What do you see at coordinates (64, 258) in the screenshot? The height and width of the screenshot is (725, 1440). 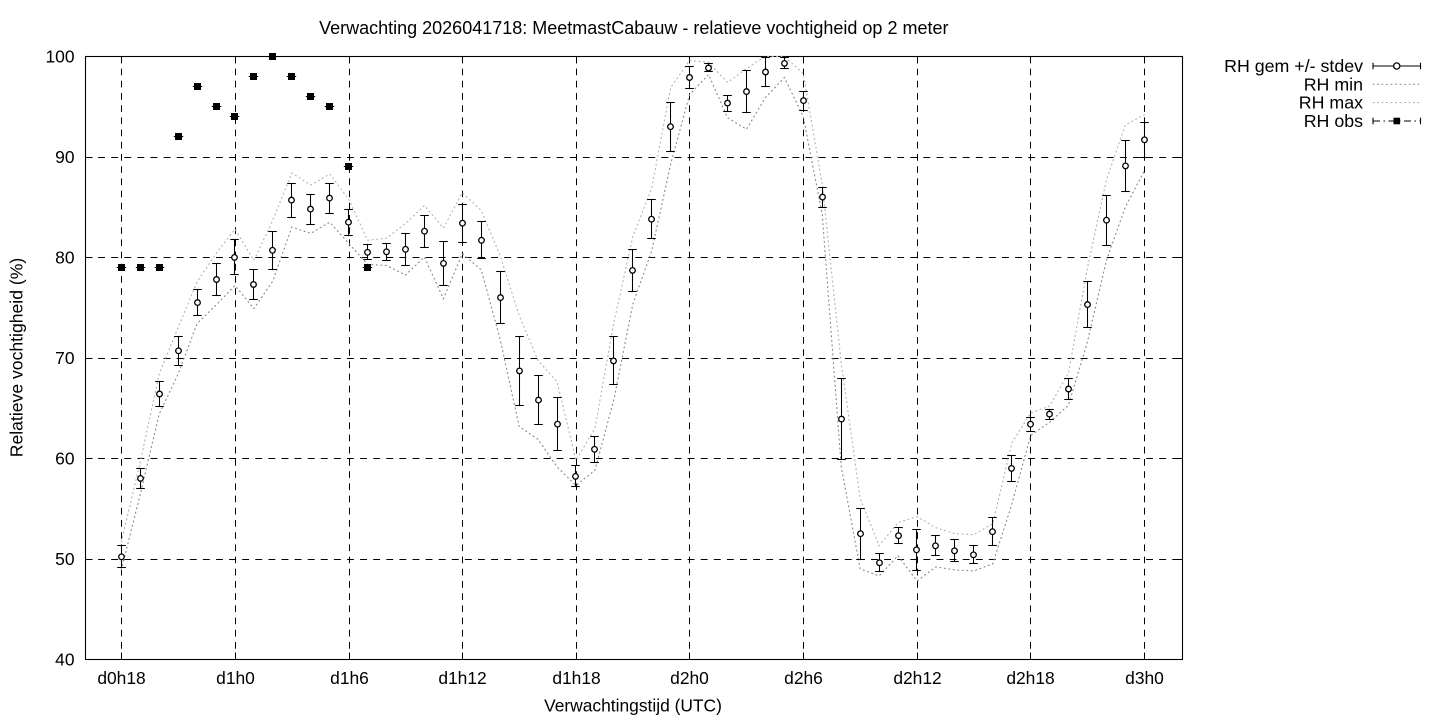 I see `svg-text: 80` at bounding box center [64, 258].